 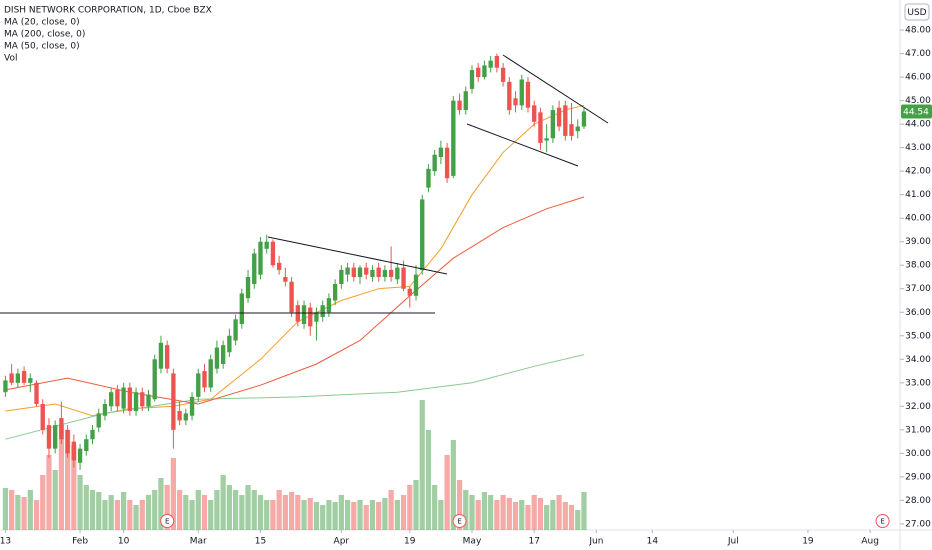 What do you see at coordinates (918, 101) in the screenshot?
I see `y-tick-label: 45.00` at bounding box center [918, 101].